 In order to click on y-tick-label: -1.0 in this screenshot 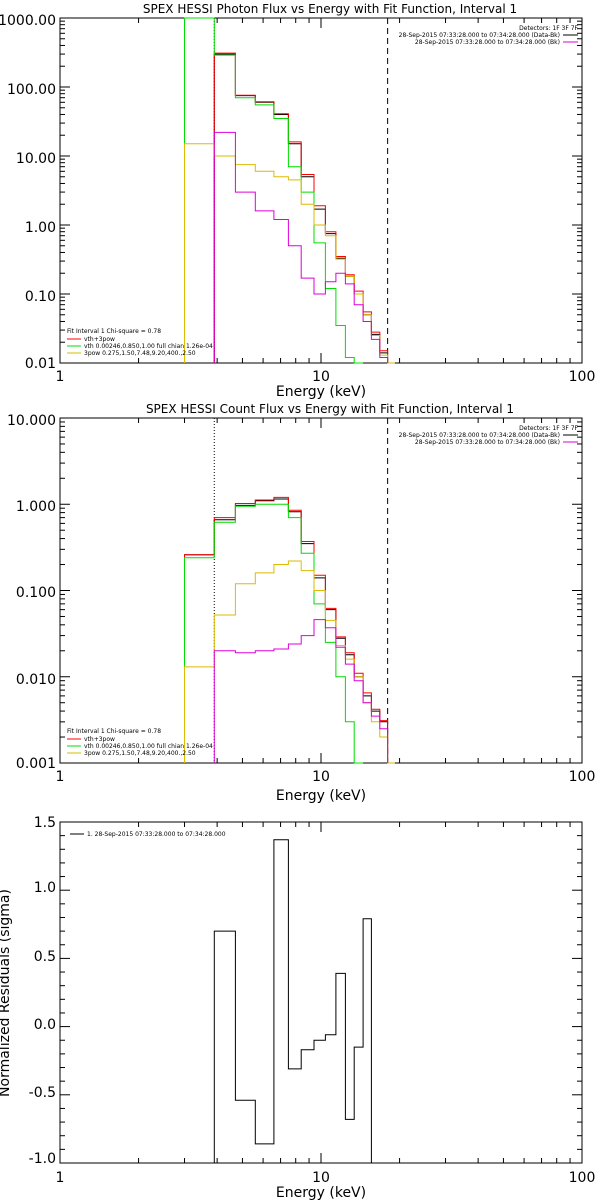, I will do `click(42, 1159)`.